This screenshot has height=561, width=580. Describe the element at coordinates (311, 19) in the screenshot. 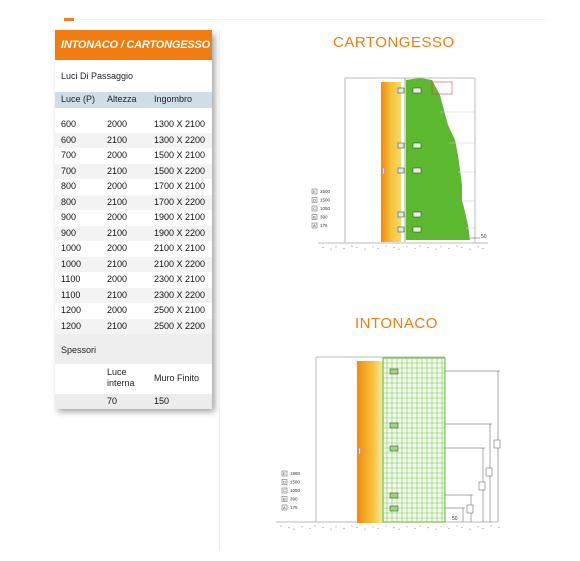

I see `top-rule` at that location.